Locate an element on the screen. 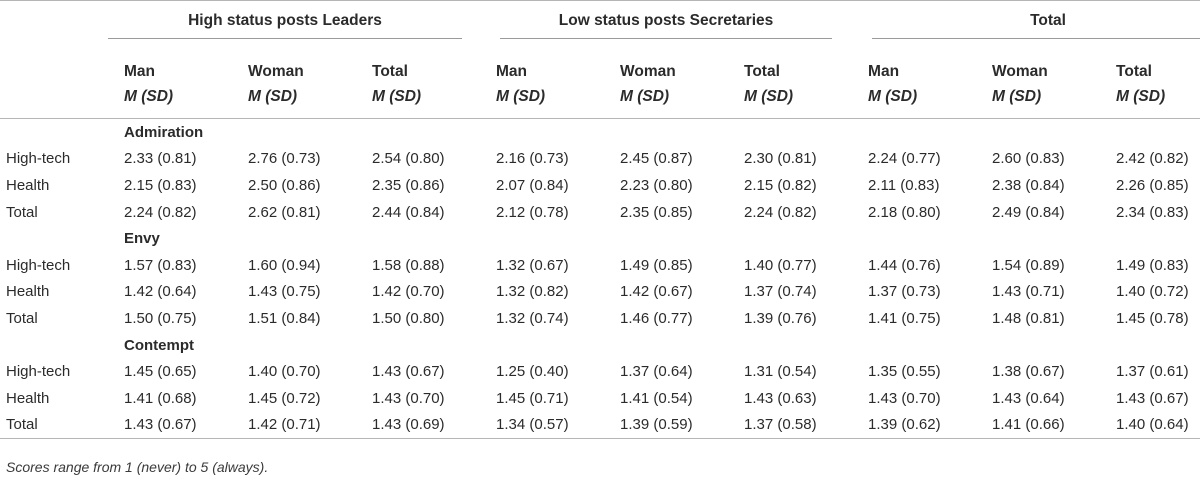  table-cell: 1.58 (0.88) is located at coordinates (408, 265).